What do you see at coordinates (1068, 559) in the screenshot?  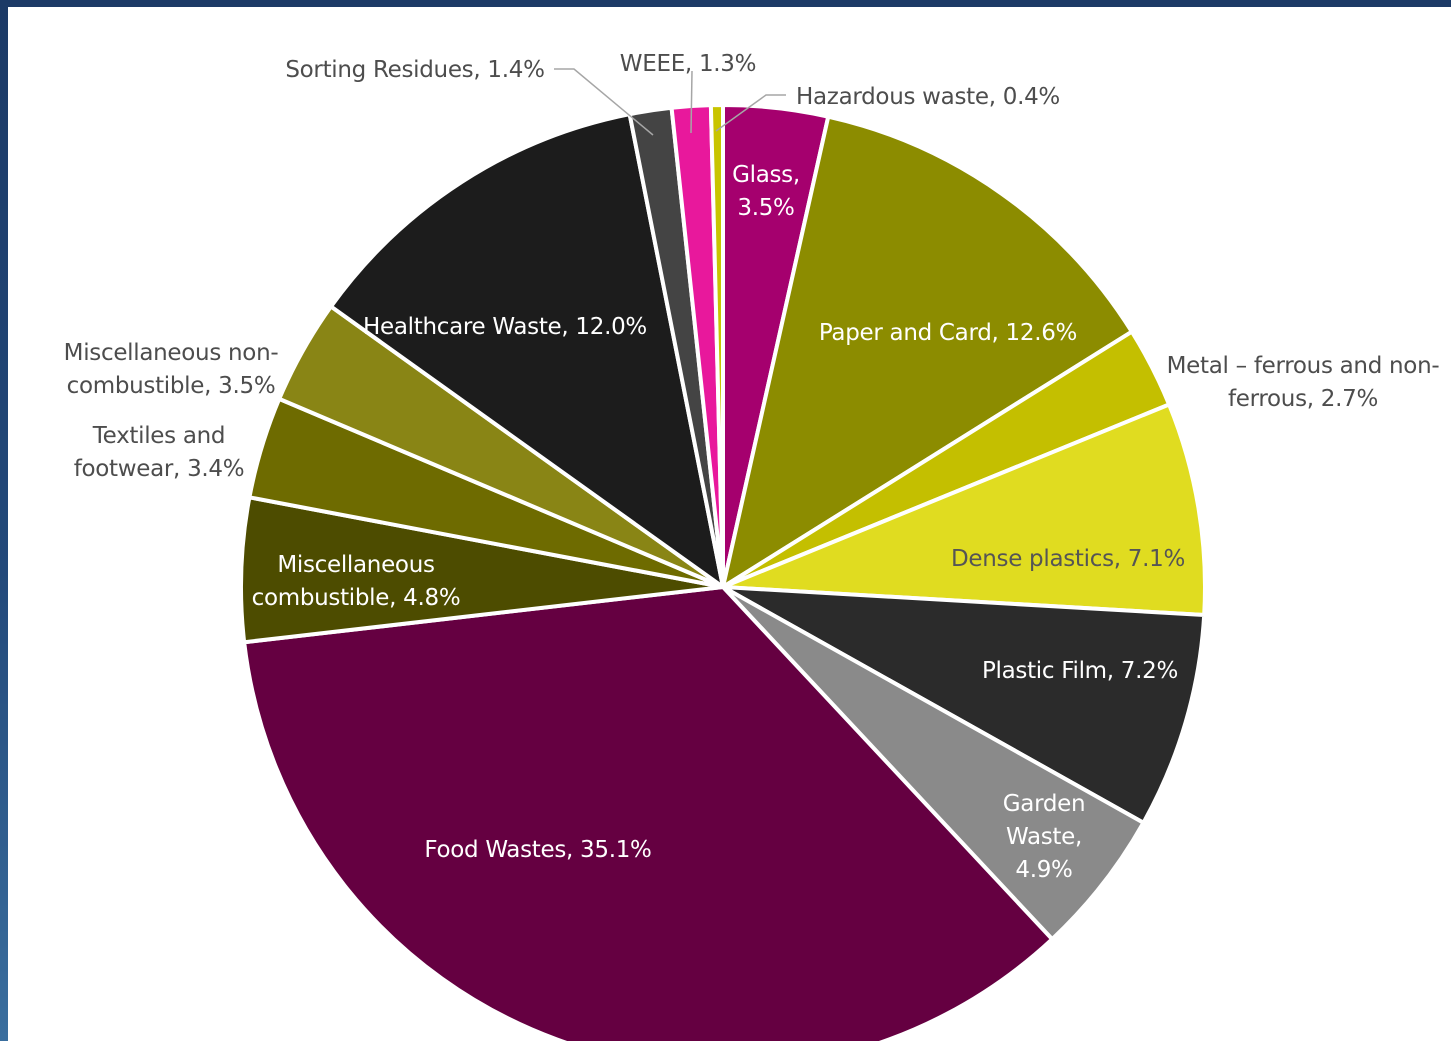 I see `slice-label-dense-plastics-7-1: Dense plastics, 7.1%` at bounding box center [1068, 559].